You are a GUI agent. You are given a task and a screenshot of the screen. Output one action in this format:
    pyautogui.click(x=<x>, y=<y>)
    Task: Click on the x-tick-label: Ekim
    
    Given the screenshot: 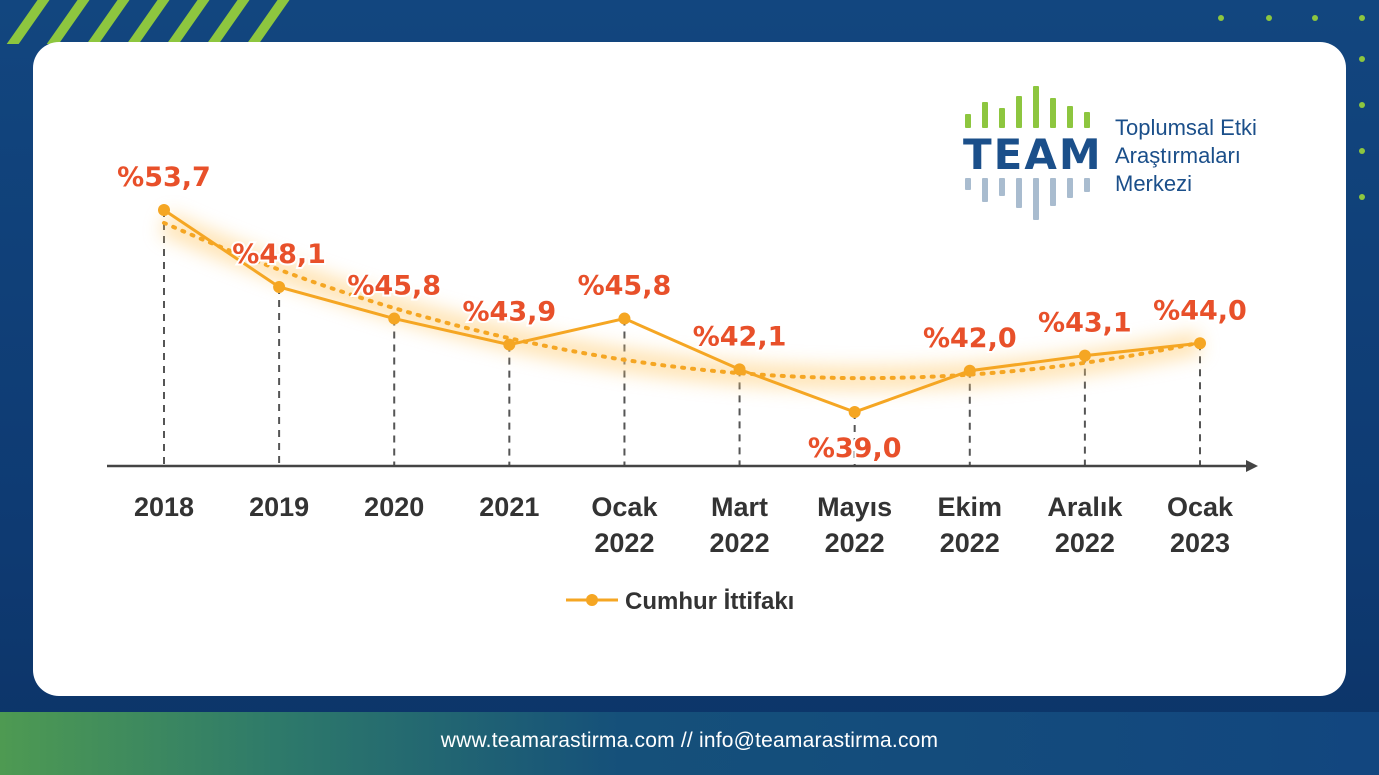 What is the action you would take?
    pyautogui.click(x=970, y=507)
    